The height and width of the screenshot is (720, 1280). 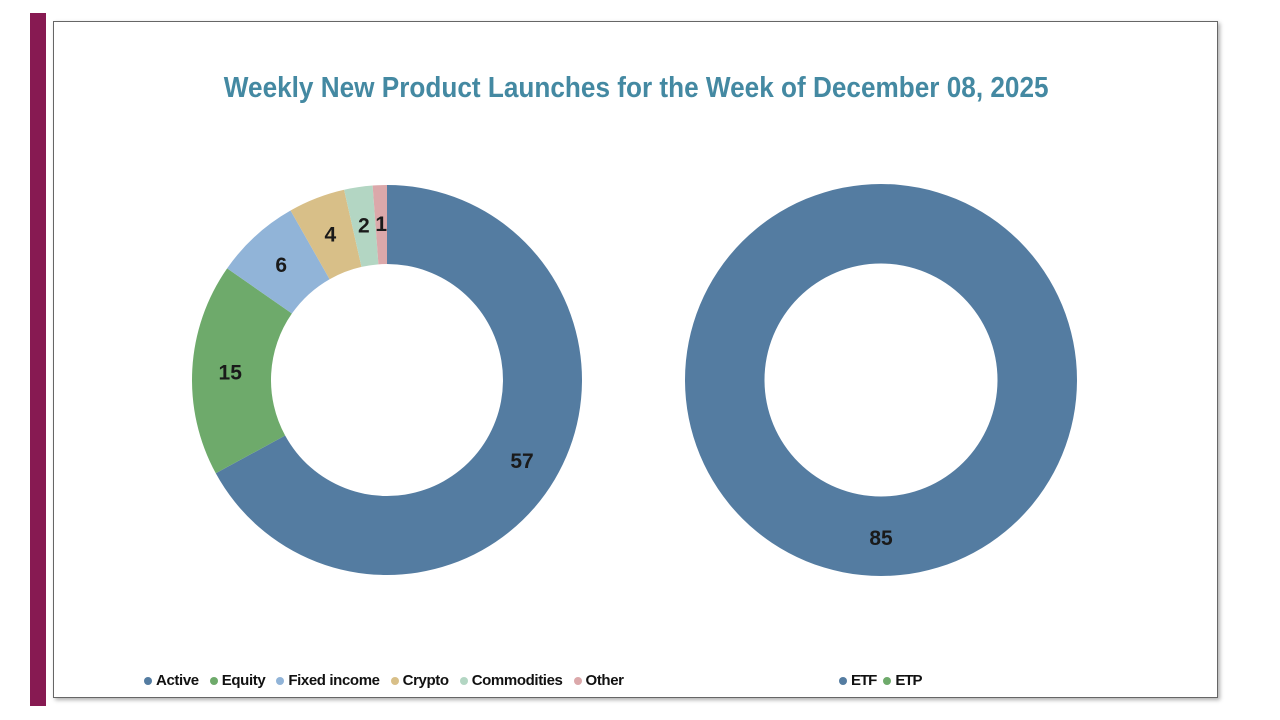 What do you see at coordinates (281, 265) in the screenshot?
I see `svg-text: 6` at bounding box center [281, 265].